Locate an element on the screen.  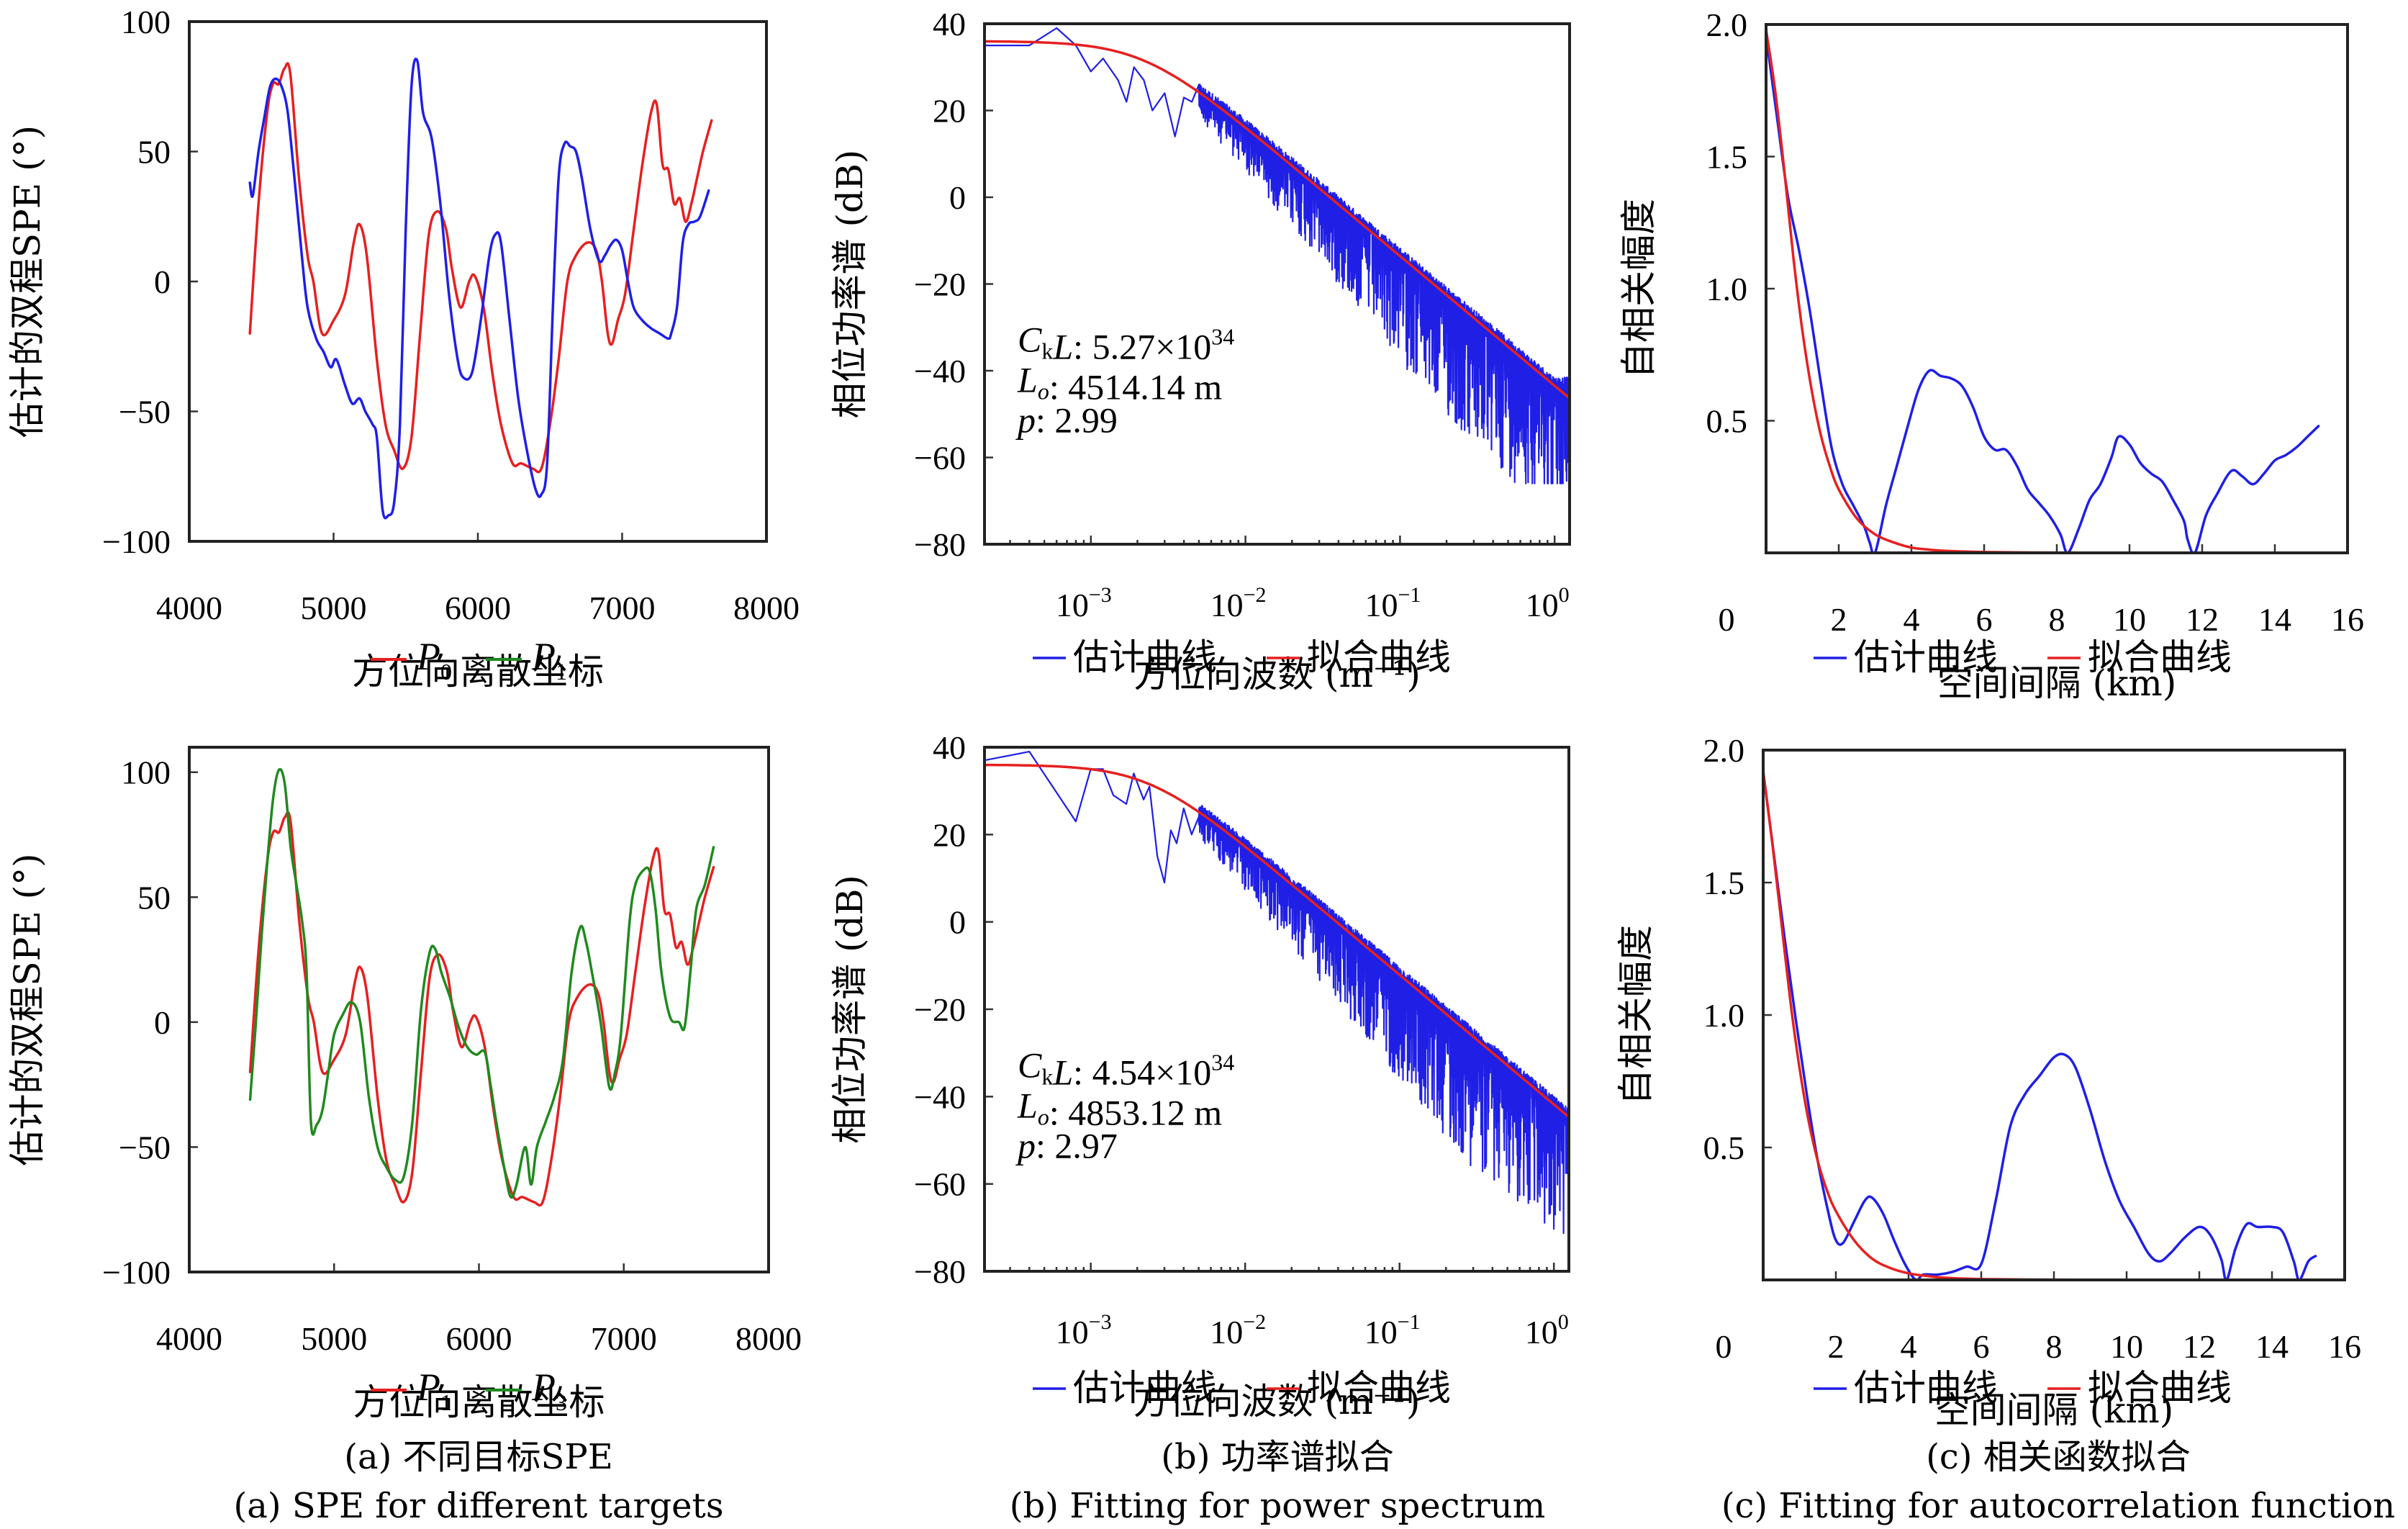
y-tick-label: 2.0 is located at coordinates (1724, 750).